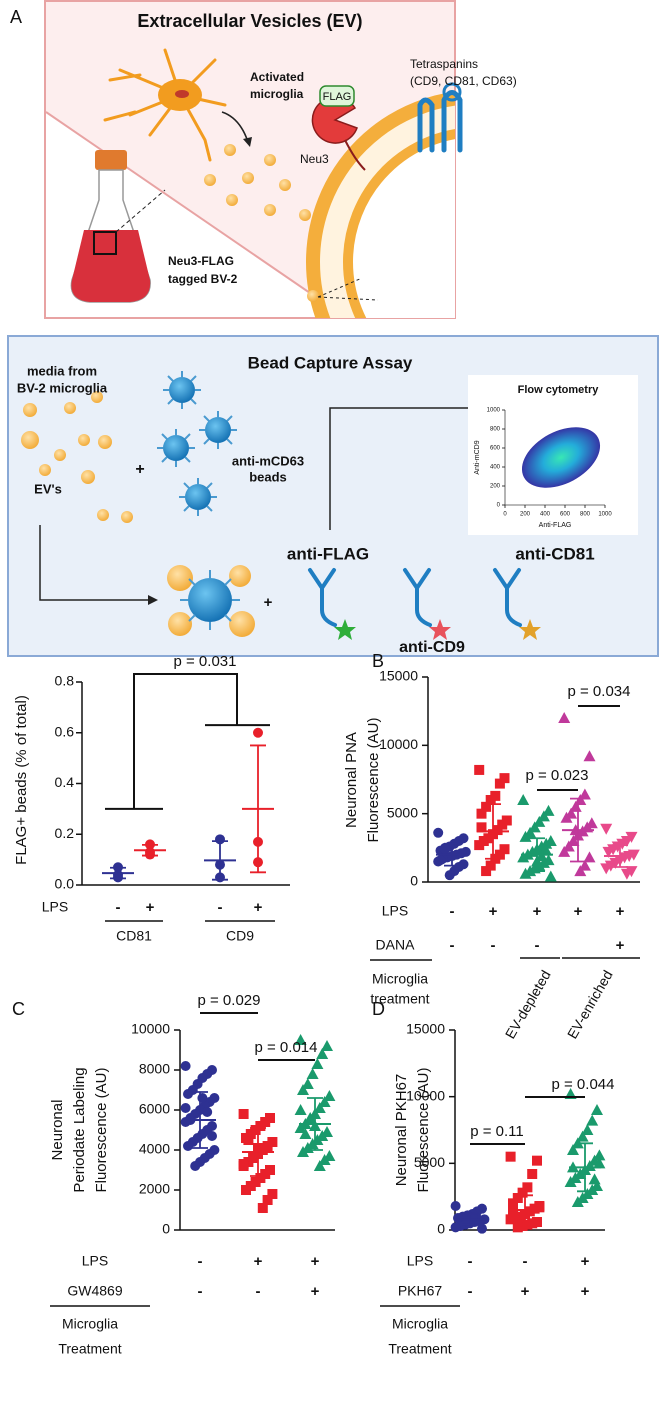 The image size is (666, 1409). Describe the element at coordinates (590, 1004) in the screenshot. I see `category-label: EV-enriched` at that location.